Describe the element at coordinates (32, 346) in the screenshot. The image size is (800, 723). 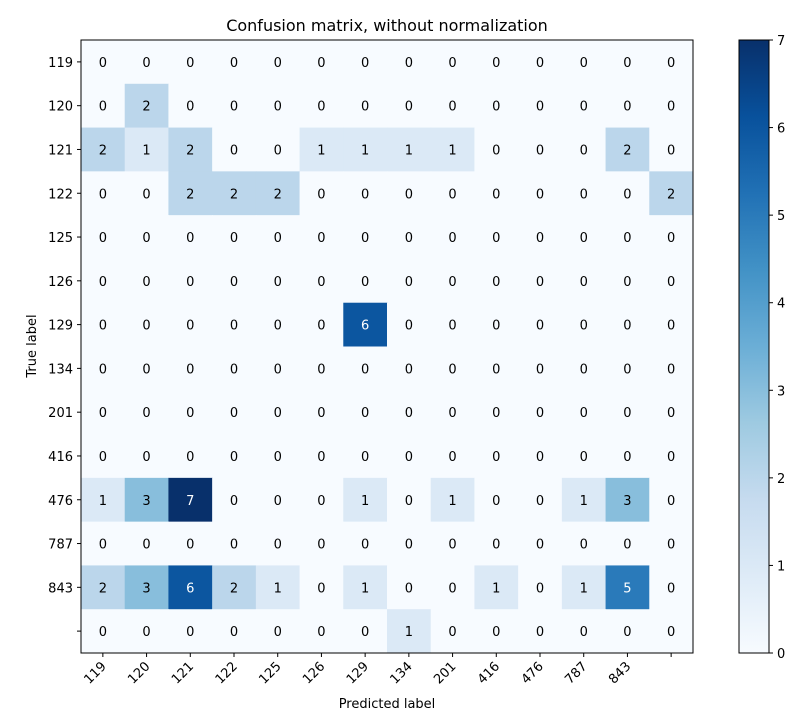
I see `y-axis-label: True label` at that location.